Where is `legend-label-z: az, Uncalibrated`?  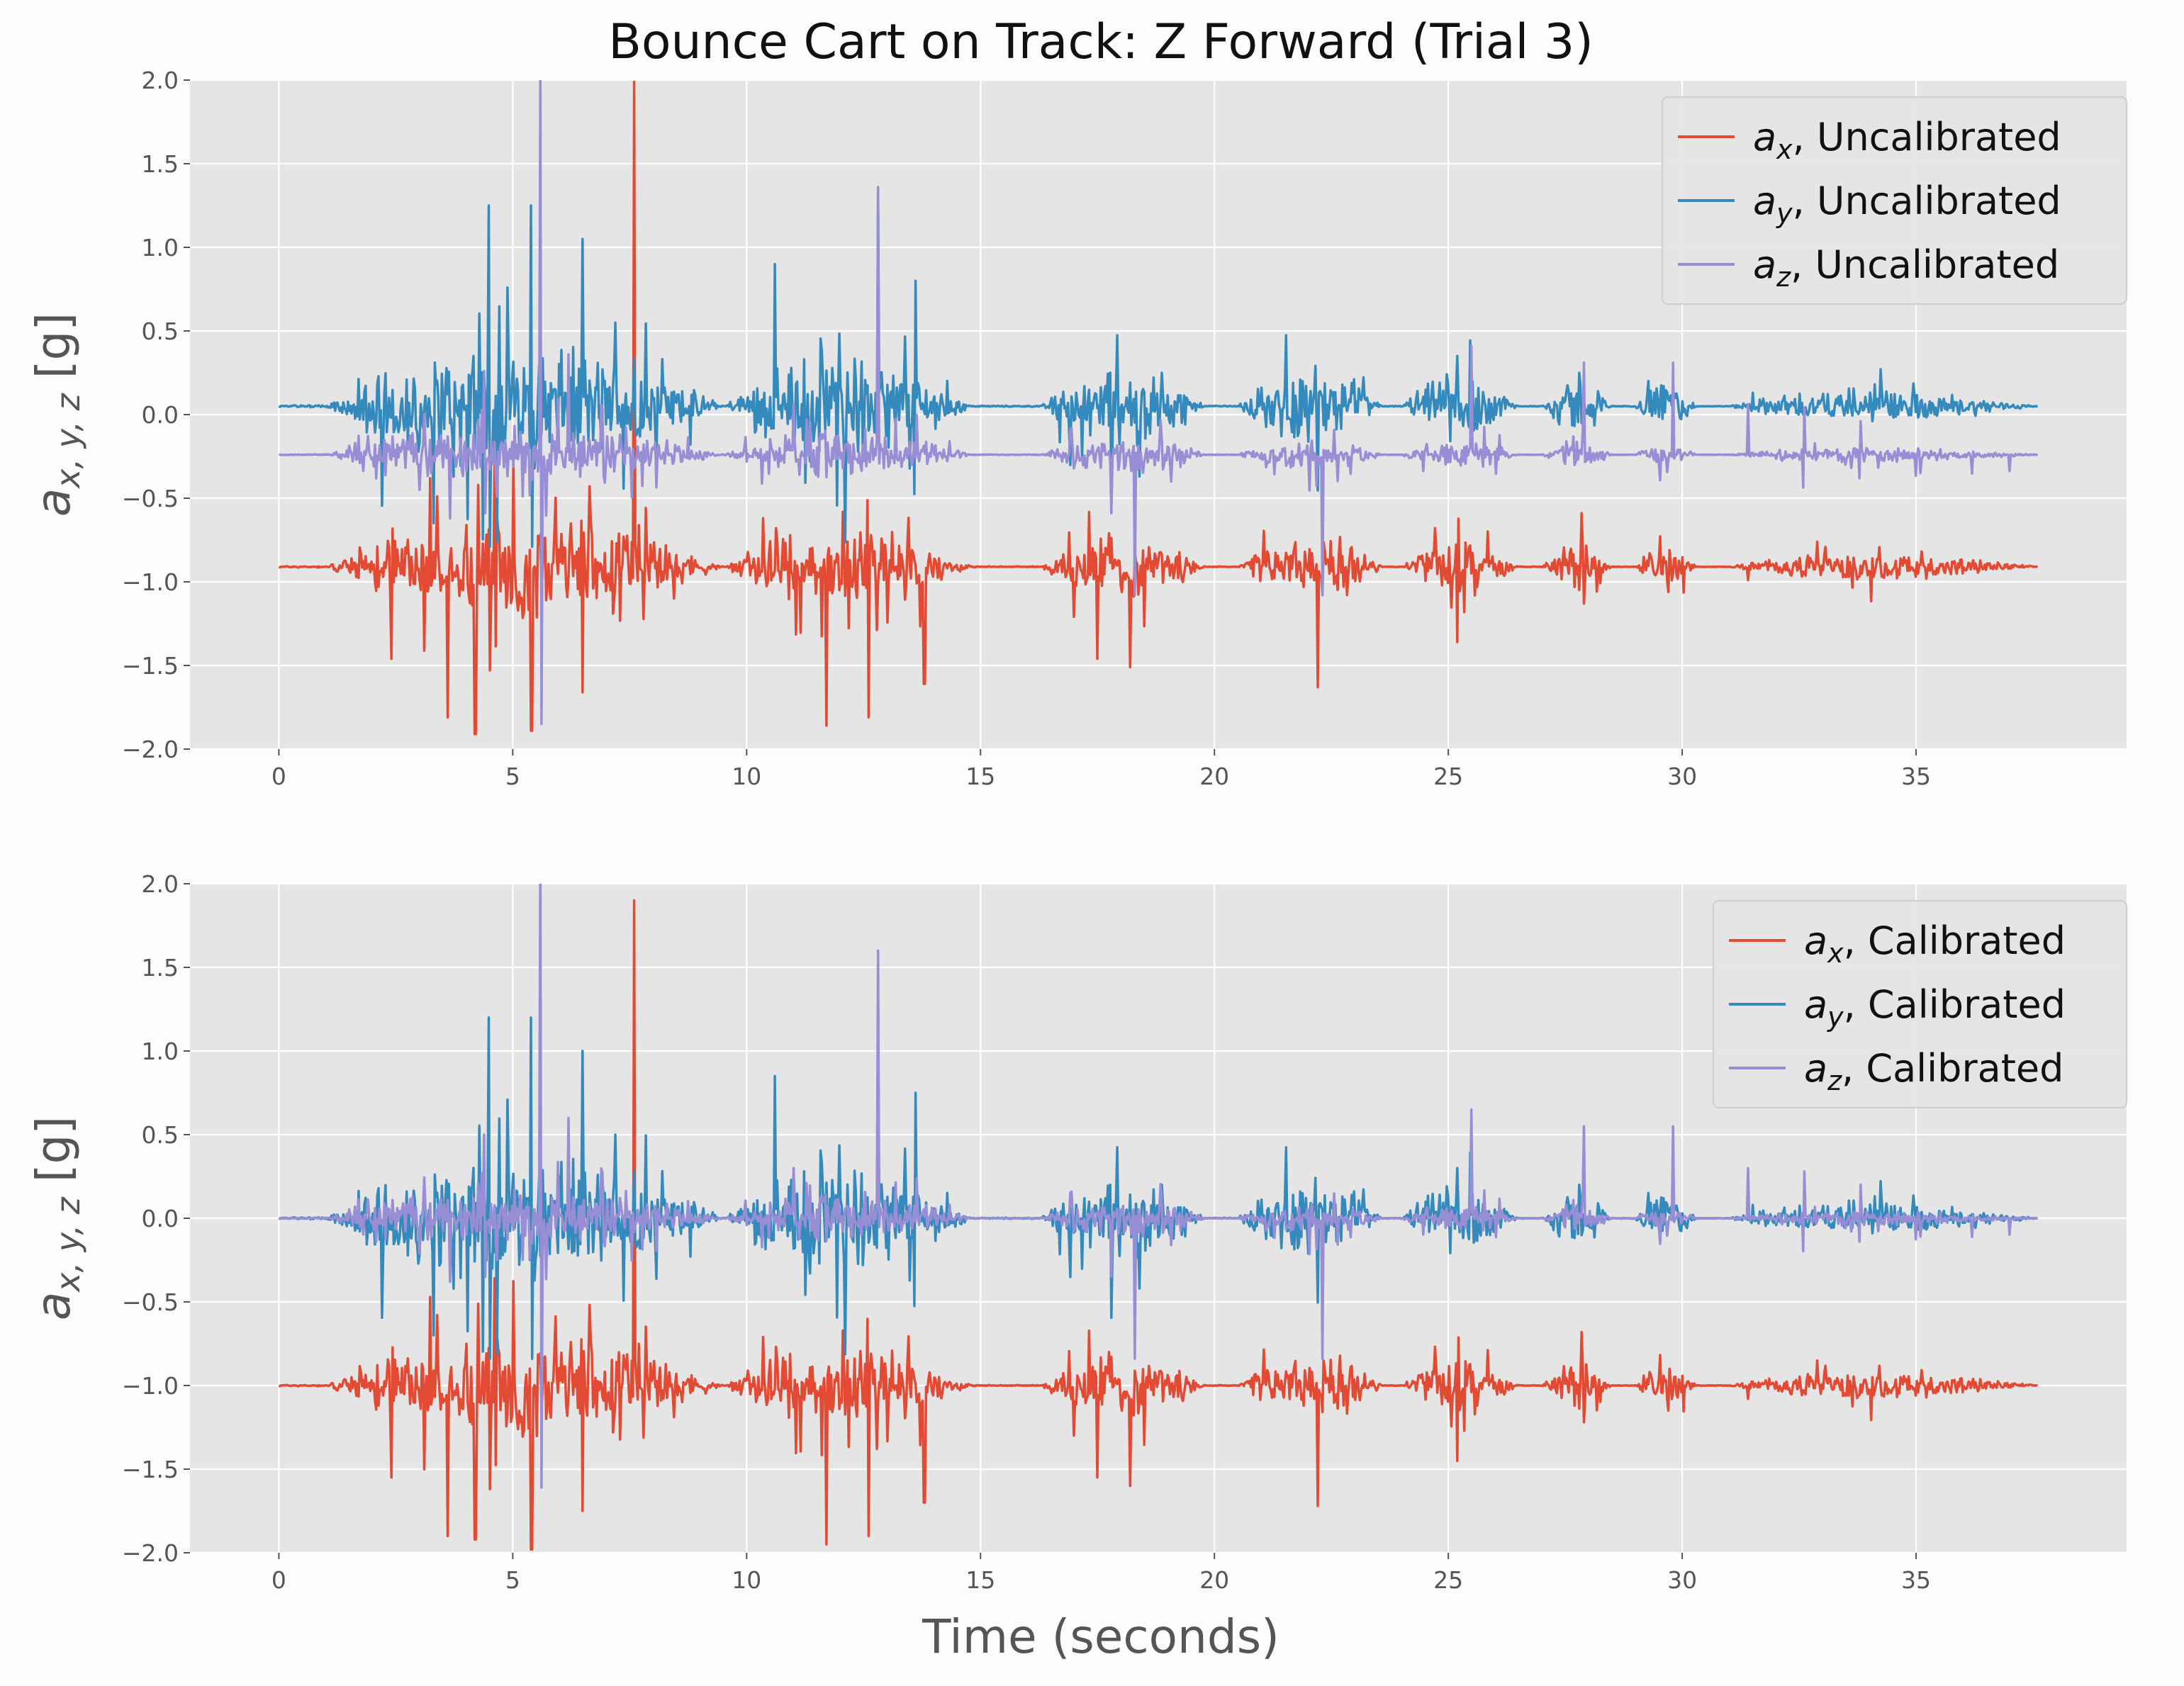
legend-label-z: az, Uncalibrated is located at coordinates (1906, 267).